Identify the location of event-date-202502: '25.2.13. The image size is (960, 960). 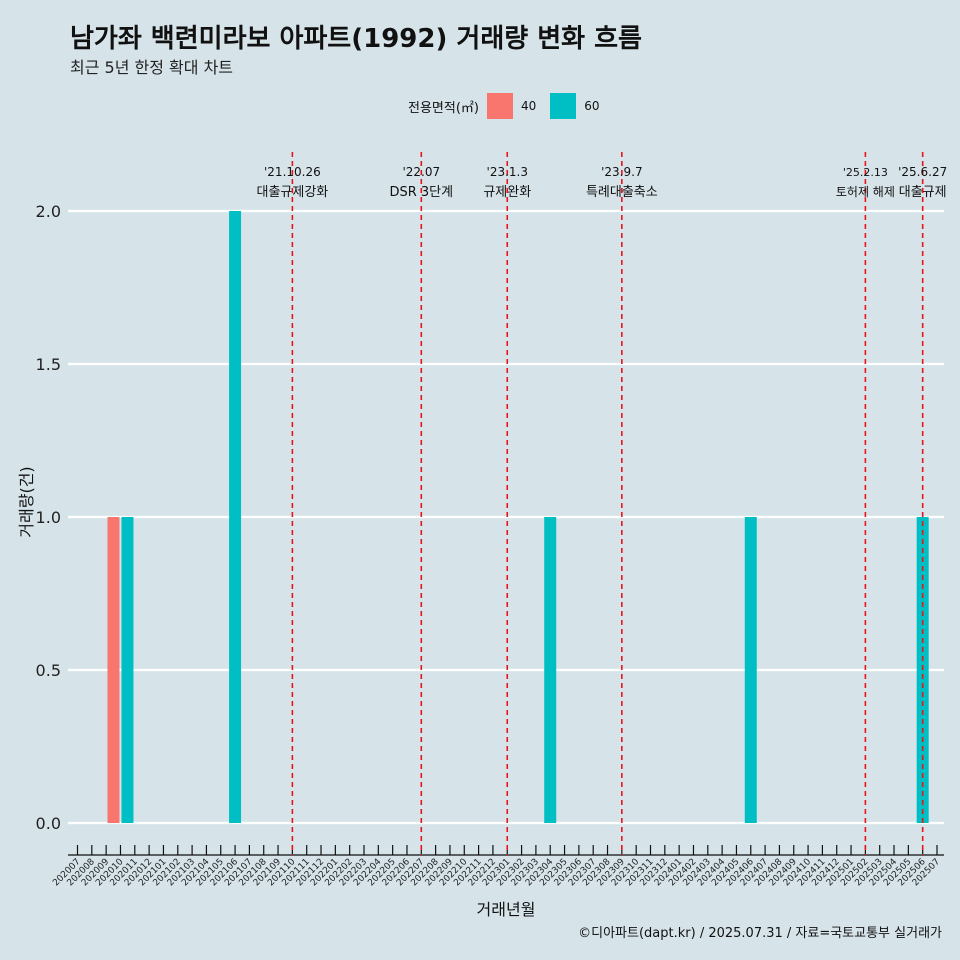
(865, 172).